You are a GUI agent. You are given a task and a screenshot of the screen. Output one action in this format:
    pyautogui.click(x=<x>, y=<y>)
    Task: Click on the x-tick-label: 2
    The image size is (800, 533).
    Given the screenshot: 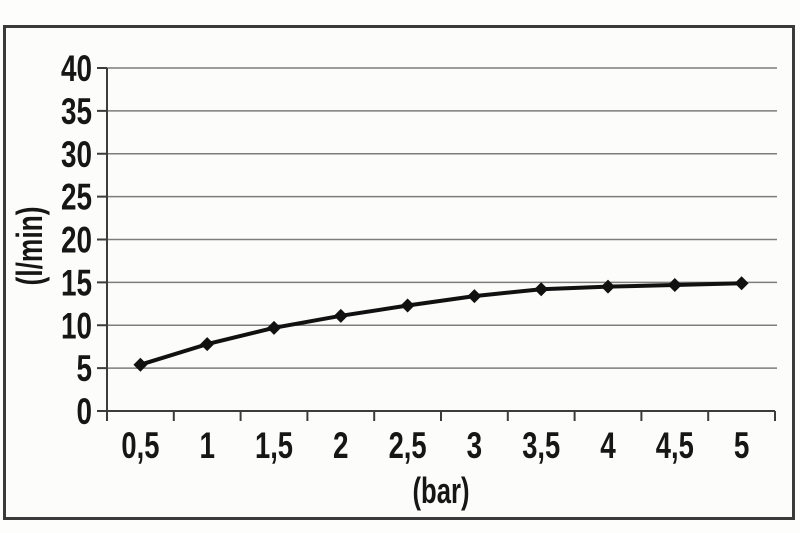 What is the action you would take?
    pyautogui.click(x=341, y=445)
    